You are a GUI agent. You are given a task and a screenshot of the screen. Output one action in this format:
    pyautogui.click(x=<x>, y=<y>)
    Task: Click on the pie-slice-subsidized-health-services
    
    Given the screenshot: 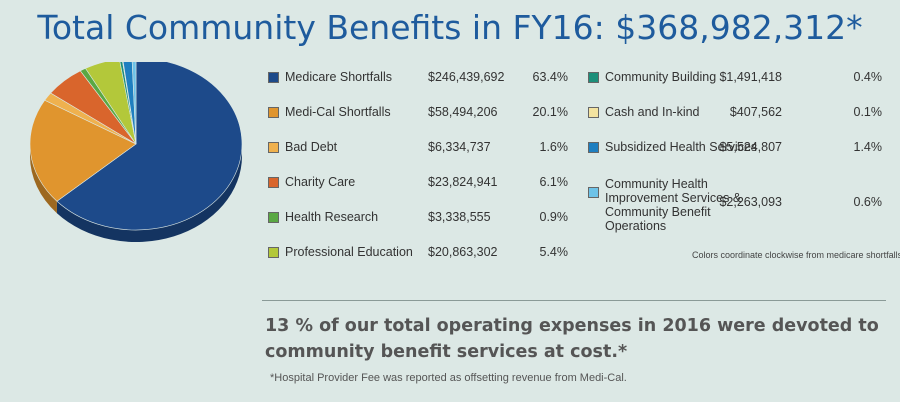 What is the action you would take?
    pyautogui.click(x=129, y=103)
    